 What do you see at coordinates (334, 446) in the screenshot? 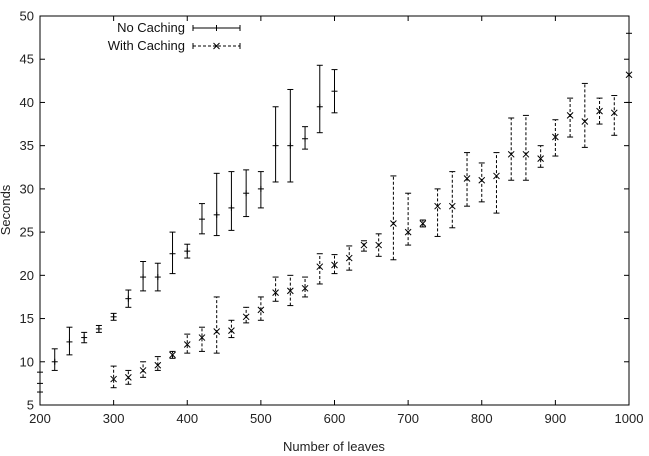
I see `x-axis-title: Number of leaves` at bounding box center [334, 446].